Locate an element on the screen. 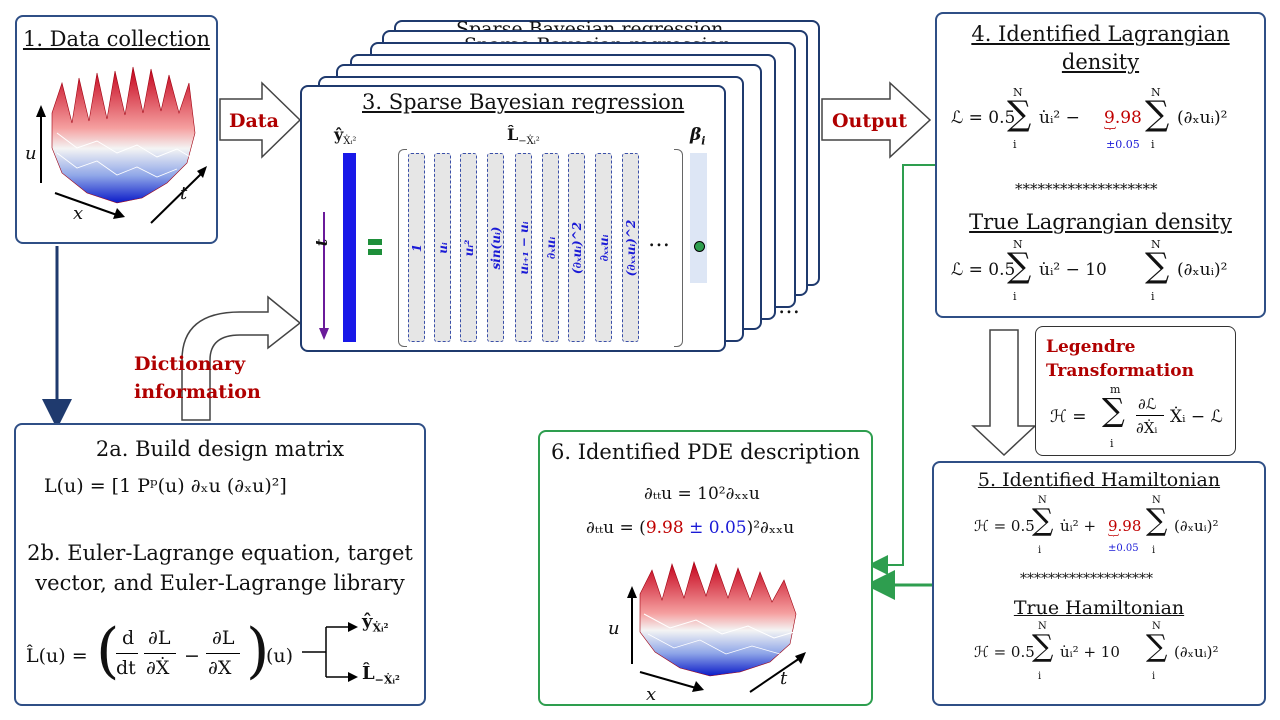 This screenshot has height=720, width=1280. beta-column is located at coordinates (698, 218).